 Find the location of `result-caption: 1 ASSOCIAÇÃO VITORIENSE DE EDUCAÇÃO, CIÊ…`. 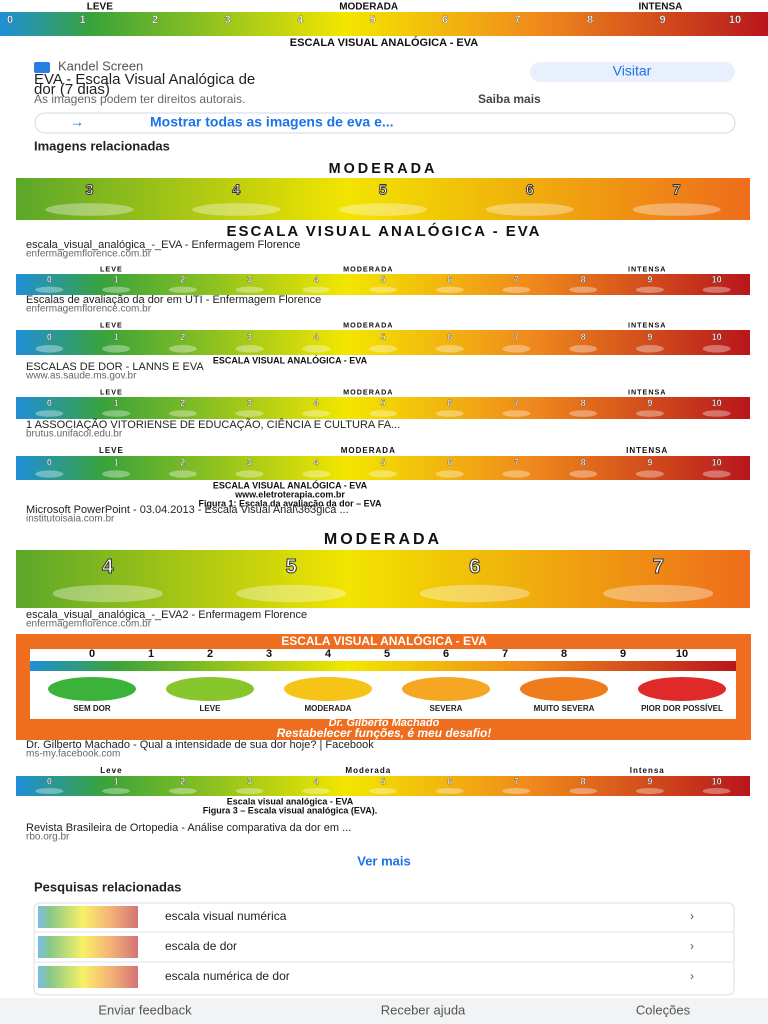

result-caption: 1 ASSOCIAÇÃO VITORIENSE DE EDUCAÇÃO, CIÊ… is located at coordinates (213, 424).